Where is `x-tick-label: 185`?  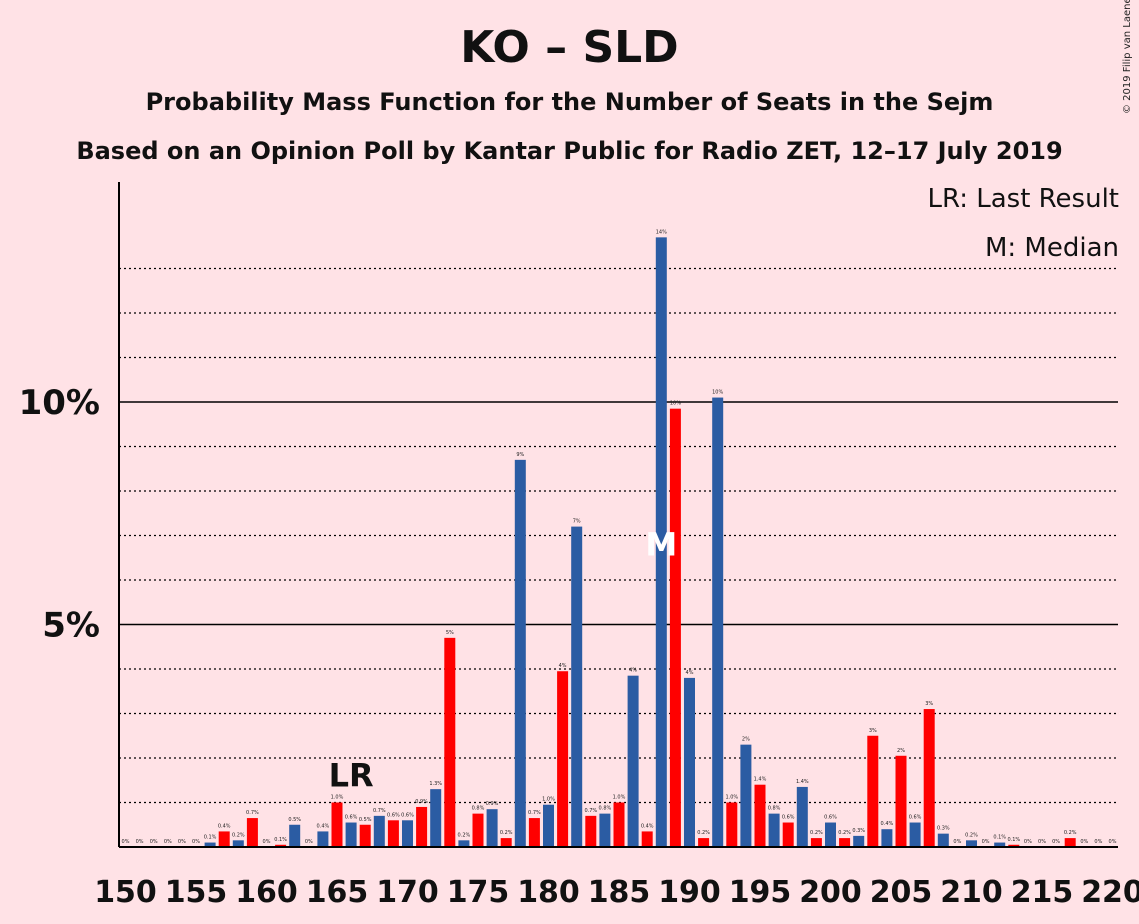 x-tick-label: 185 is located at coordinates (619, 892).